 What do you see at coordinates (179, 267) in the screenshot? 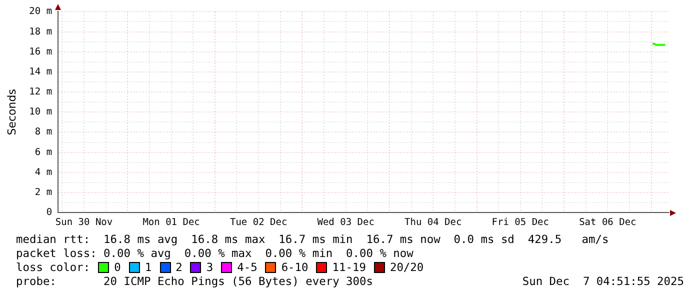
I see `legend-label: 2` at bounding box center [179, 267].